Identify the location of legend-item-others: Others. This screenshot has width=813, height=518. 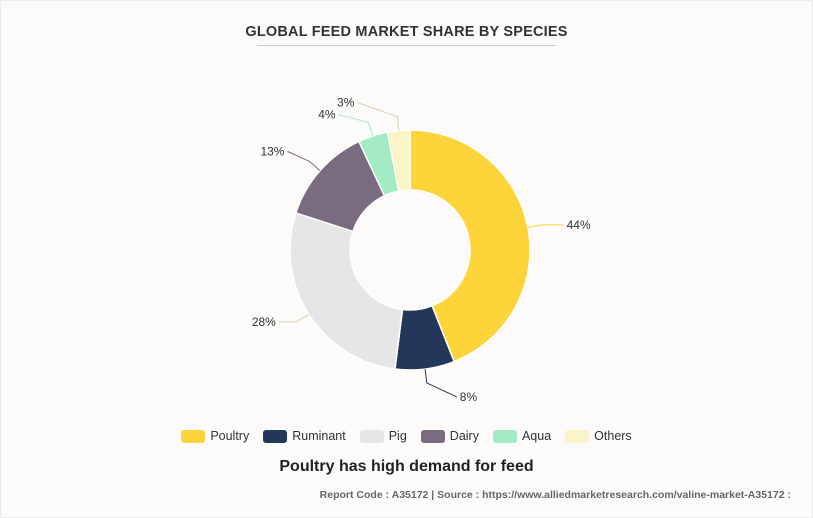
(598, 436).